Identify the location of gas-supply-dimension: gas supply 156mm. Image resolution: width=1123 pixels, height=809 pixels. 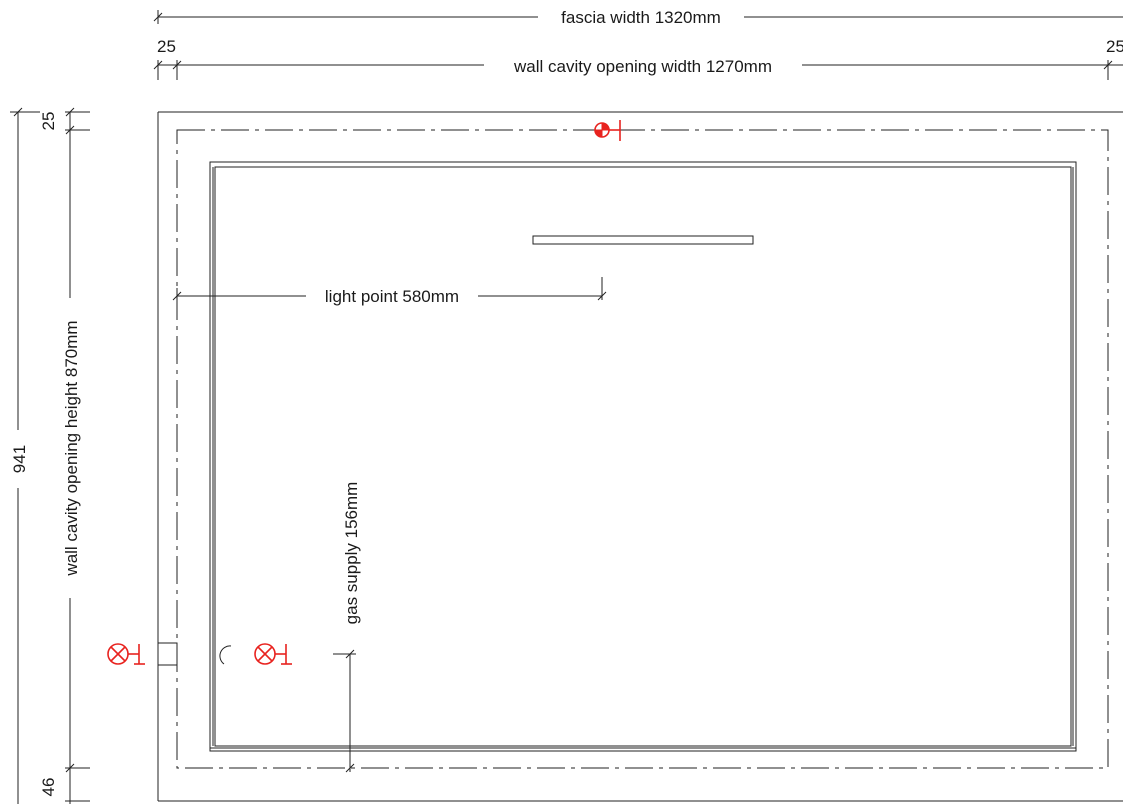
(347, 627).